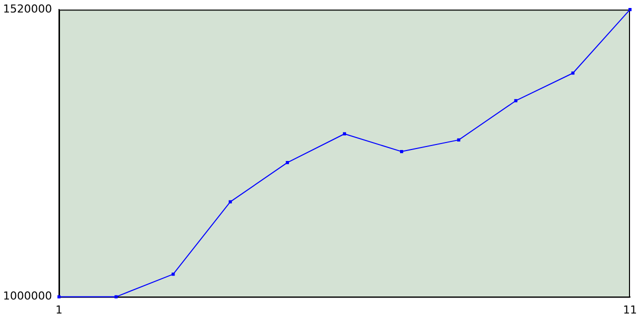  I want to click on y-tick-label: 1000000, so click(27, 296).